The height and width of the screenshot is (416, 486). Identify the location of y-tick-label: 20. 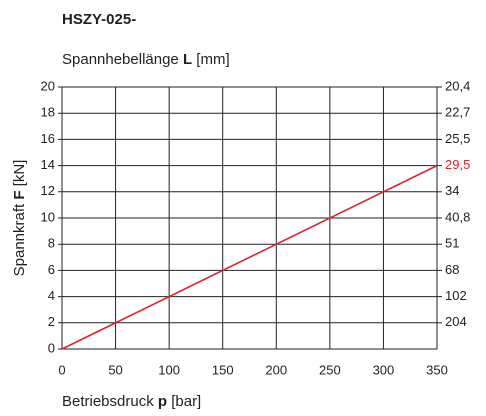
(48, 85).